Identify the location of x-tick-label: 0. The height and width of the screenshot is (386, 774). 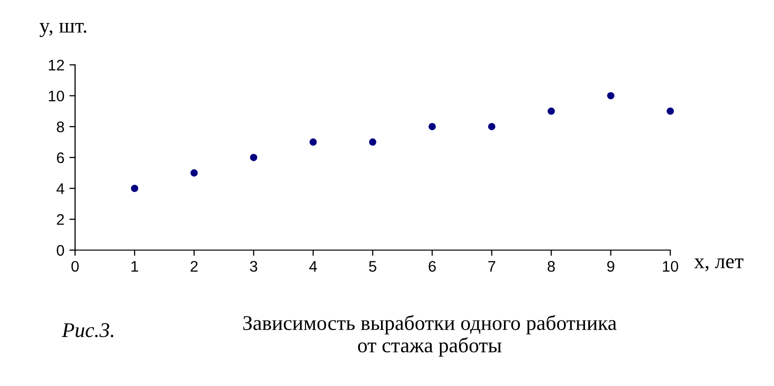
(75, 266).